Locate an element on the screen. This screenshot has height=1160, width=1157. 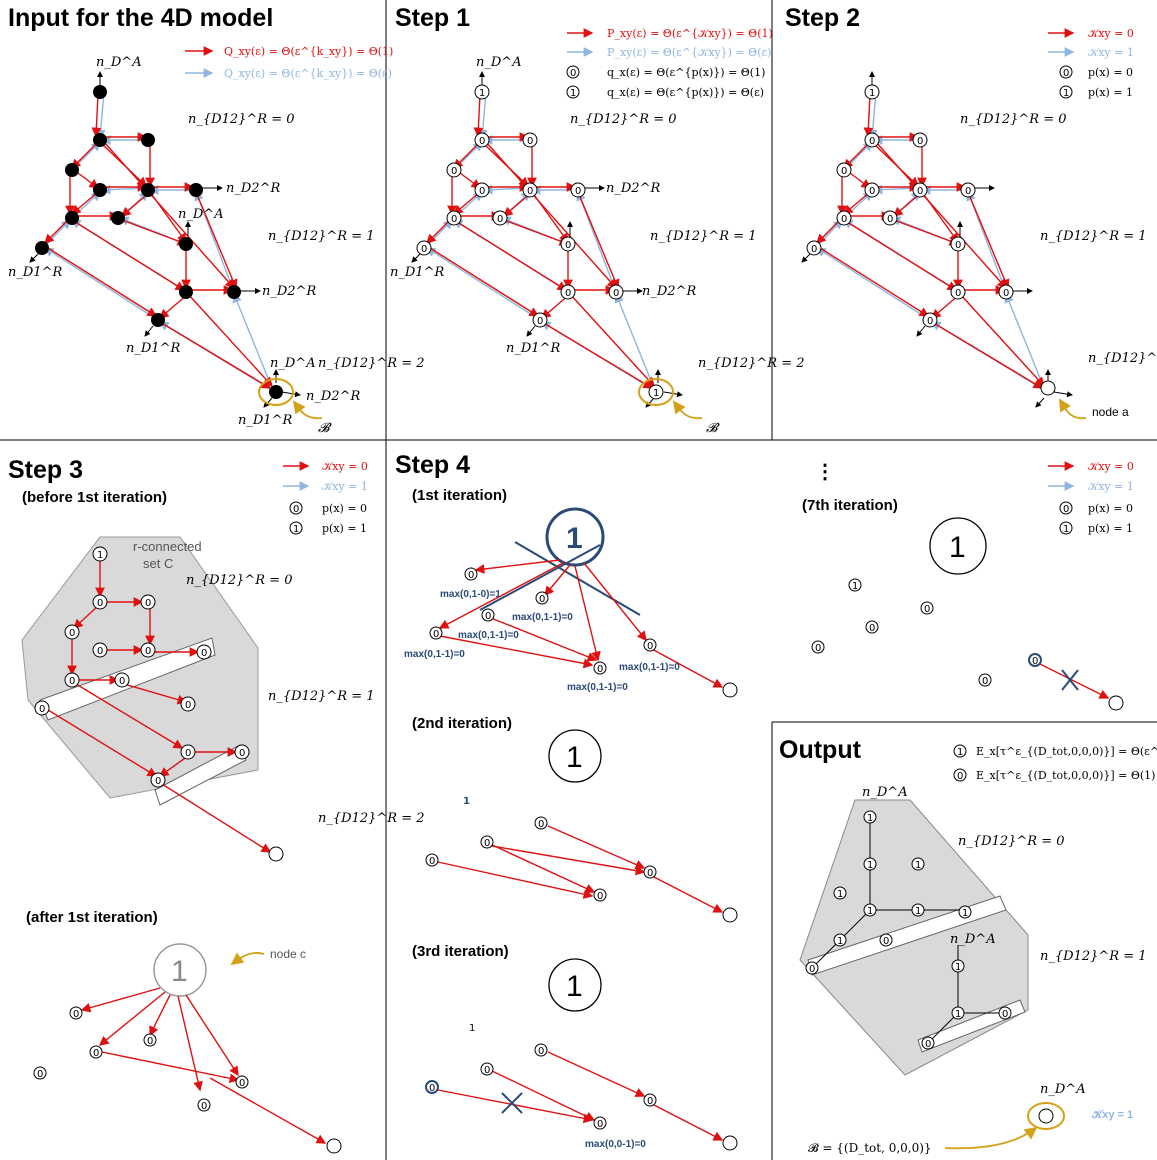
nD1-label-3: n_D1^R is located at coordinates (265, 420).